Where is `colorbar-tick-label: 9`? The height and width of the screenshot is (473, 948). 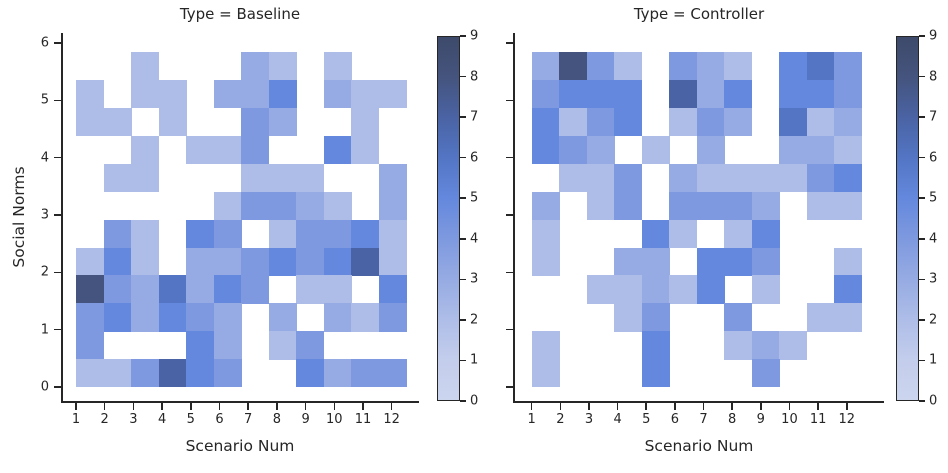
colorbar-tick-label: 9 is located at coordinates (933, 36).